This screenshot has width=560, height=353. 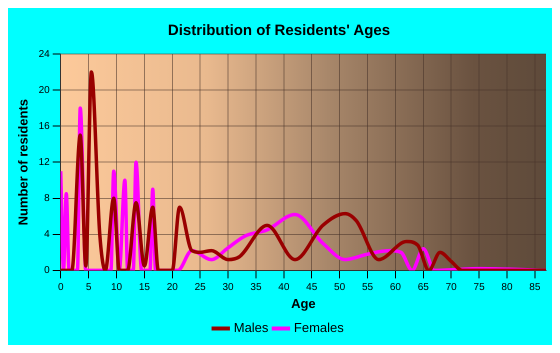 I want to click on y-tick-label: 4, so click(x=47, y=234).